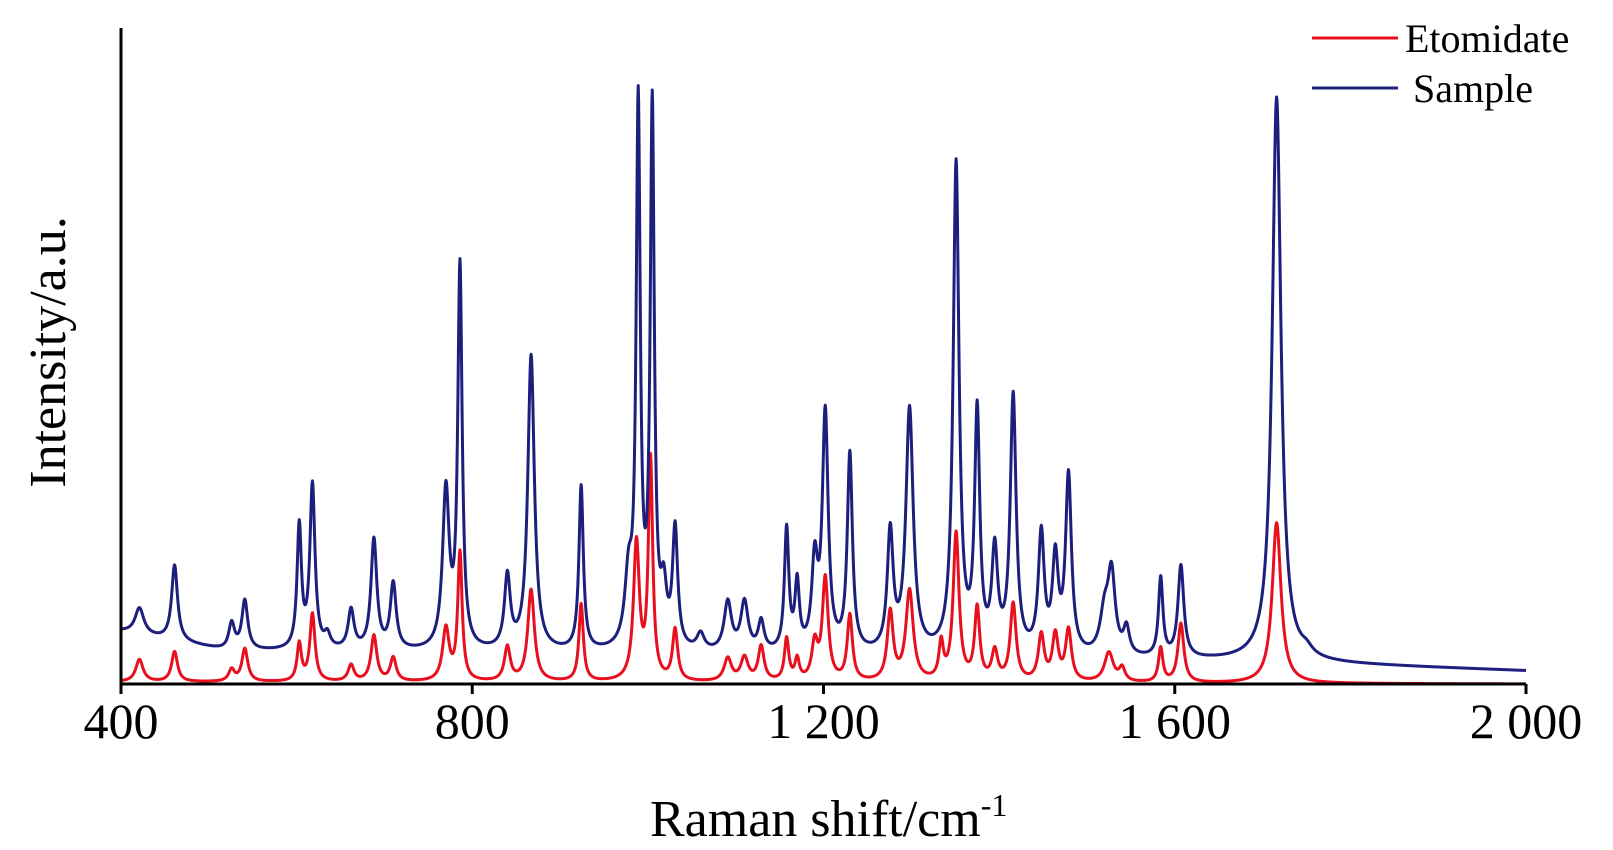  I want to click on x-axis-ticks: 400 800 1 200 1 600 2 000, so click(833, 716).